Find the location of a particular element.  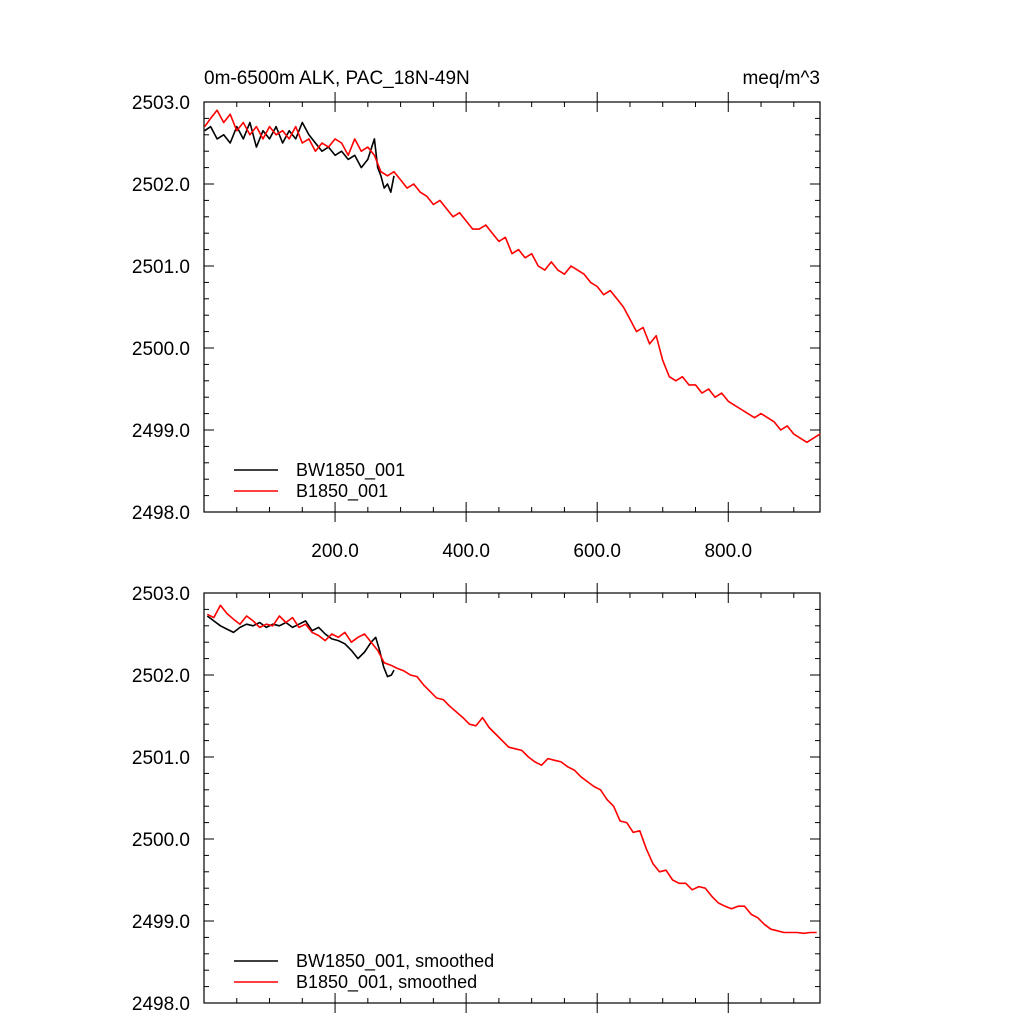

x-tick-label: 400.0 is located at coordinates (466, 551).